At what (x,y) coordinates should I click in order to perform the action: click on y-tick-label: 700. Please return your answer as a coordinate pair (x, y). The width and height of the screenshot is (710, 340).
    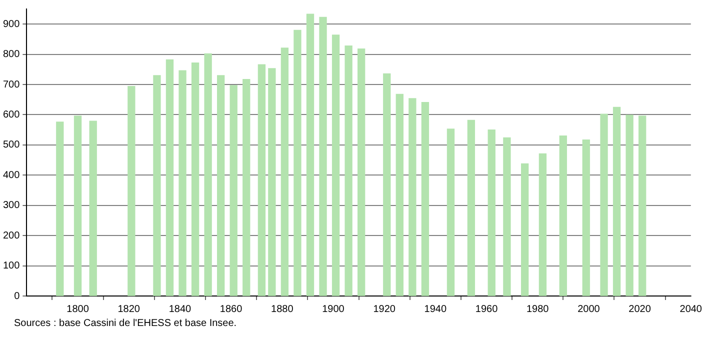
    Looking at the image, I should click on (11, 84).